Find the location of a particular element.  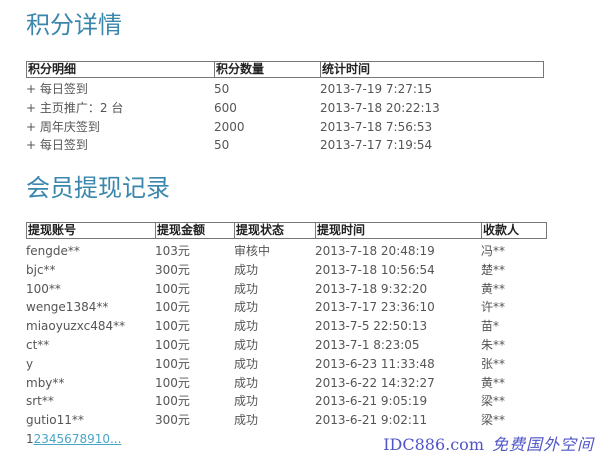

table-cell: 2013-7-18 20:48:19 is located at coordinates (375, 251).